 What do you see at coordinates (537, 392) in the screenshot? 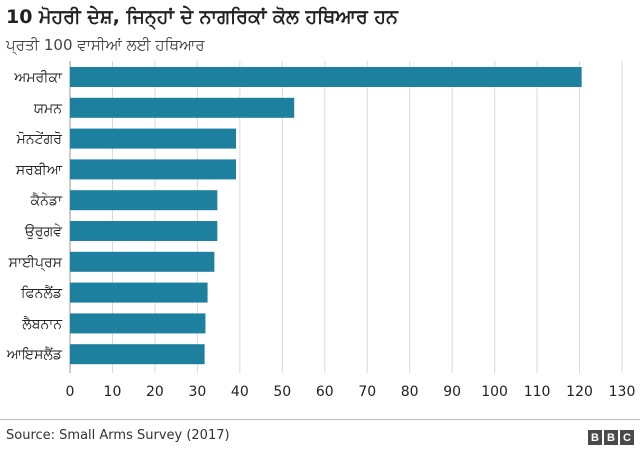
I see `x-tick-label: 110` at bounding box center [537, 392].